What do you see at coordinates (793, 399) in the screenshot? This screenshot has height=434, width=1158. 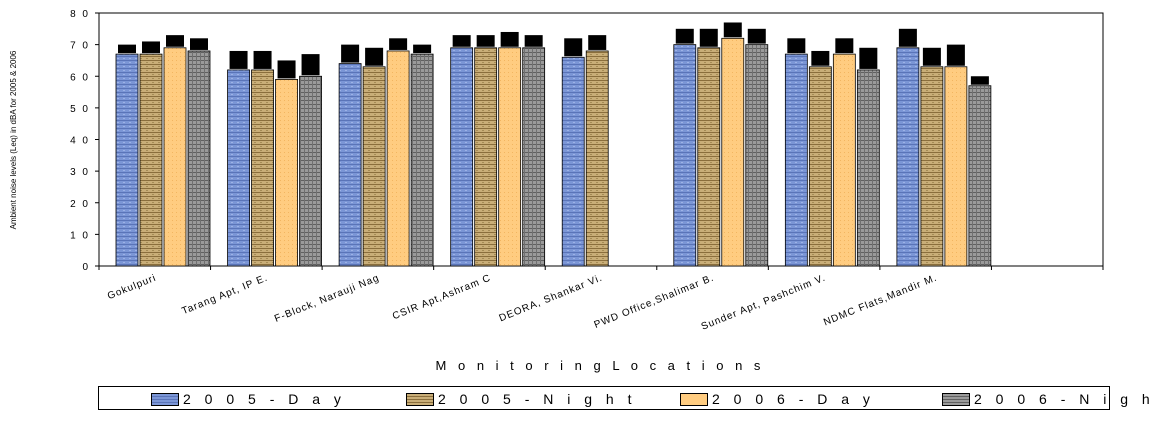 I see `legend-label: 2 0 0 6 - D a y` at bounding box center [793, 399].